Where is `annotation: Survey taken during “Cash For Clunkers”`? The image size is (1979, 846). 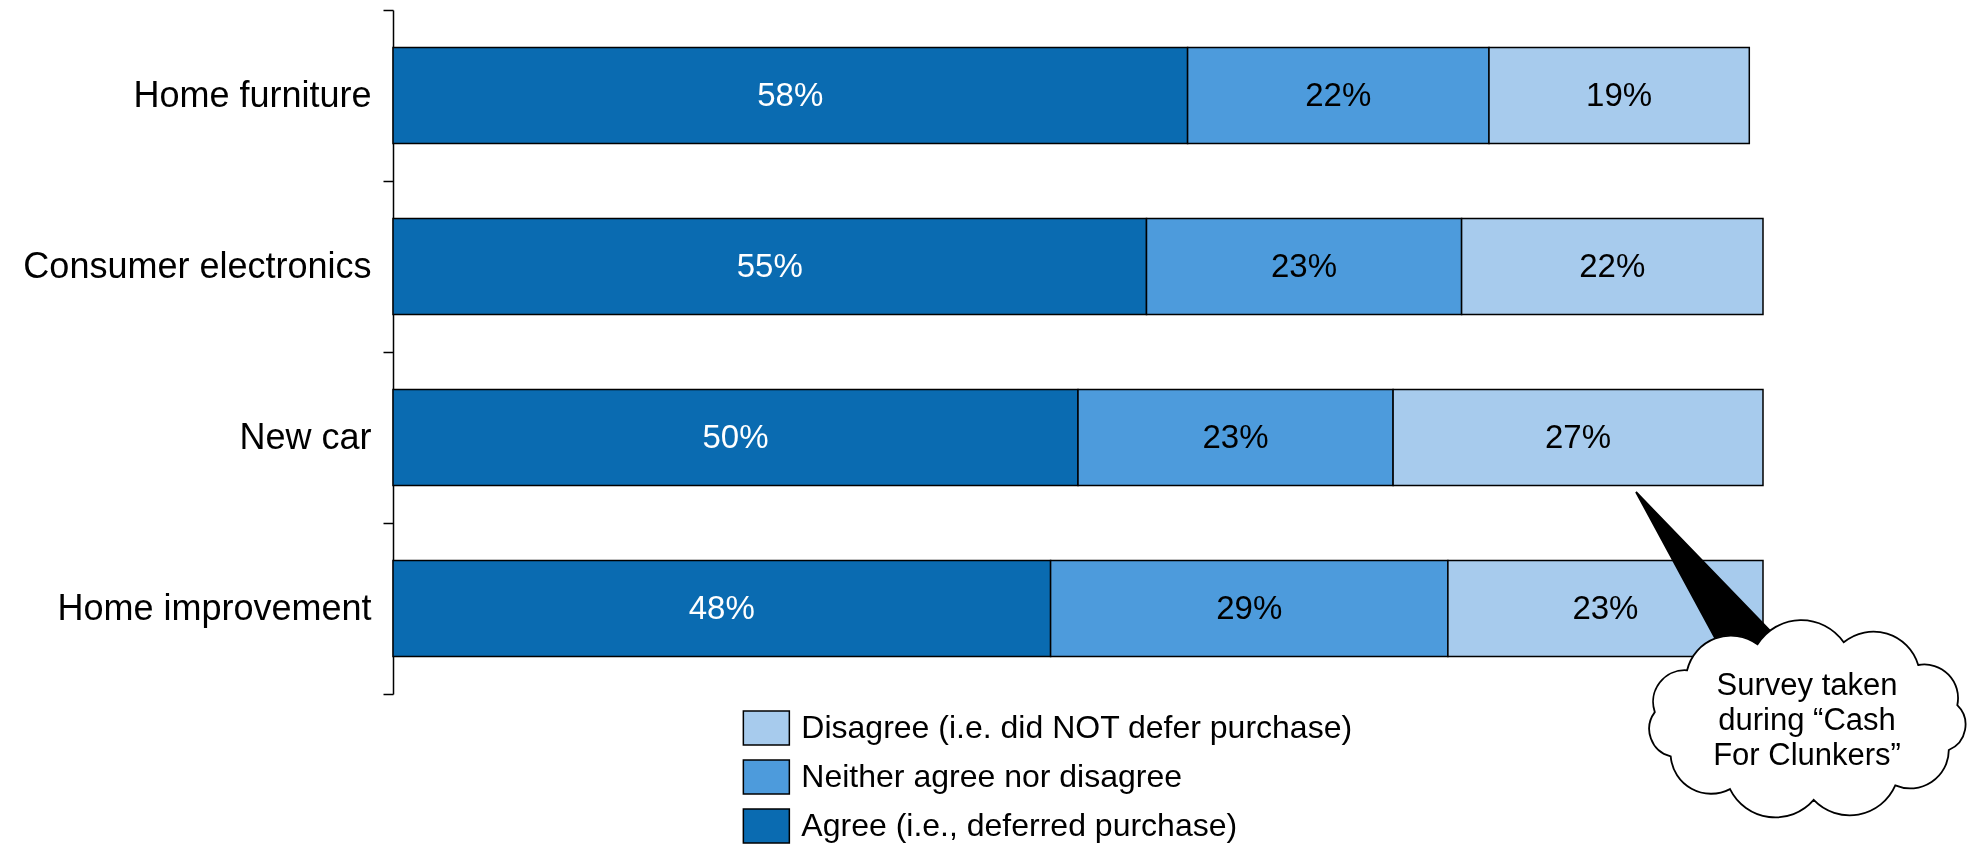
annotation: Survey taken during “Cash For Clunkers” is located at coordinates (1807, 719).